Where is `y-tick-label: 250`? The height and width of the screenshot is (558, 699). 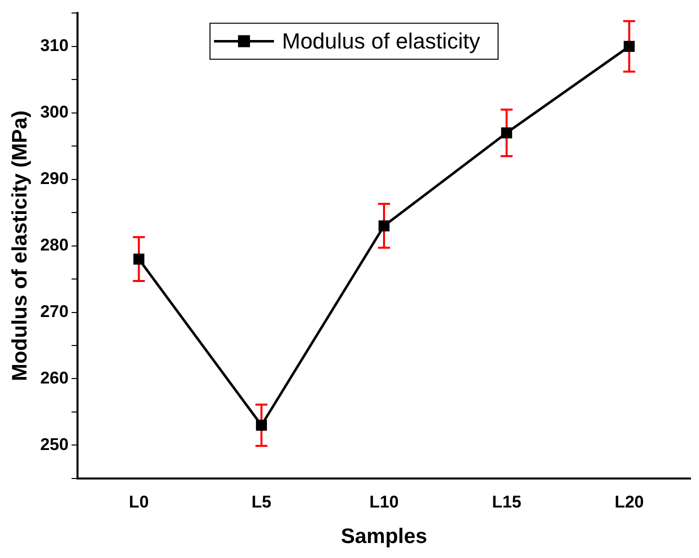 y-tick-label: 250 is located at coordinates (54, 444).